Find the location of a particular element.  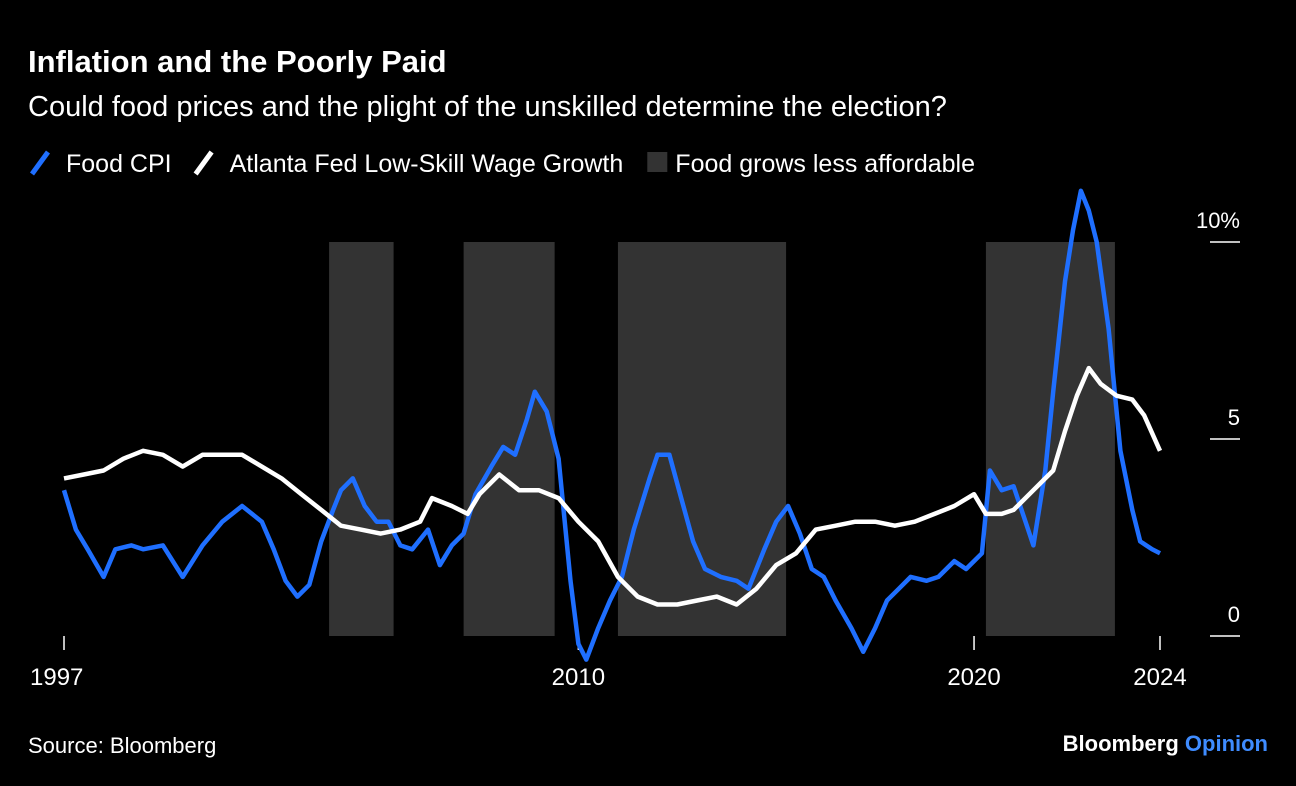

legend-label: Atlanta Fed Low-Skill Wage Growth is located at coordinates (427, 164).